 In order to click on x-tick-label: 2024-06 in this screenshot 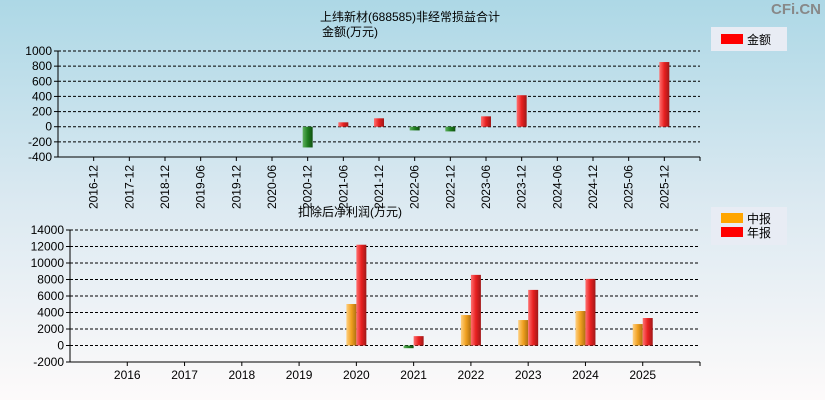, I will do `click(557, 187)`.